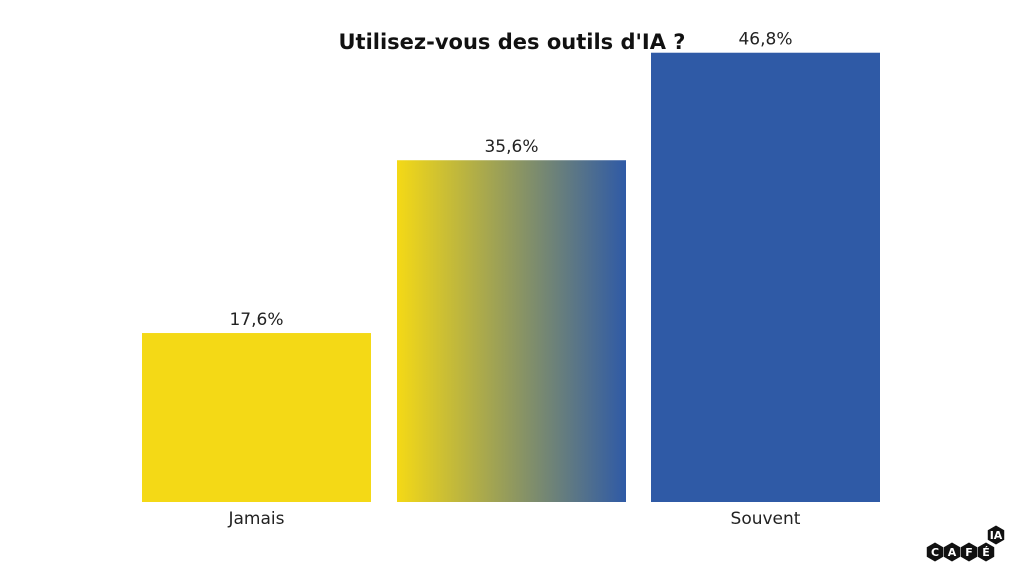  Describe the element at coordinates (256, 320) in the screenshot. I see `value-label-0: 17,6%` at that location.